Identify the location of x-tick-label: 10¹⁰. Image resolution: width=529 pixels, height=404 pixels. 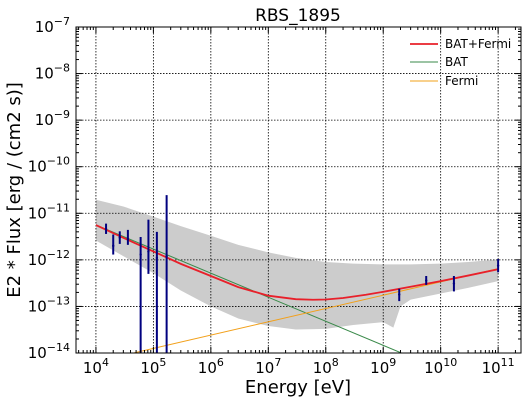
(440, 366).